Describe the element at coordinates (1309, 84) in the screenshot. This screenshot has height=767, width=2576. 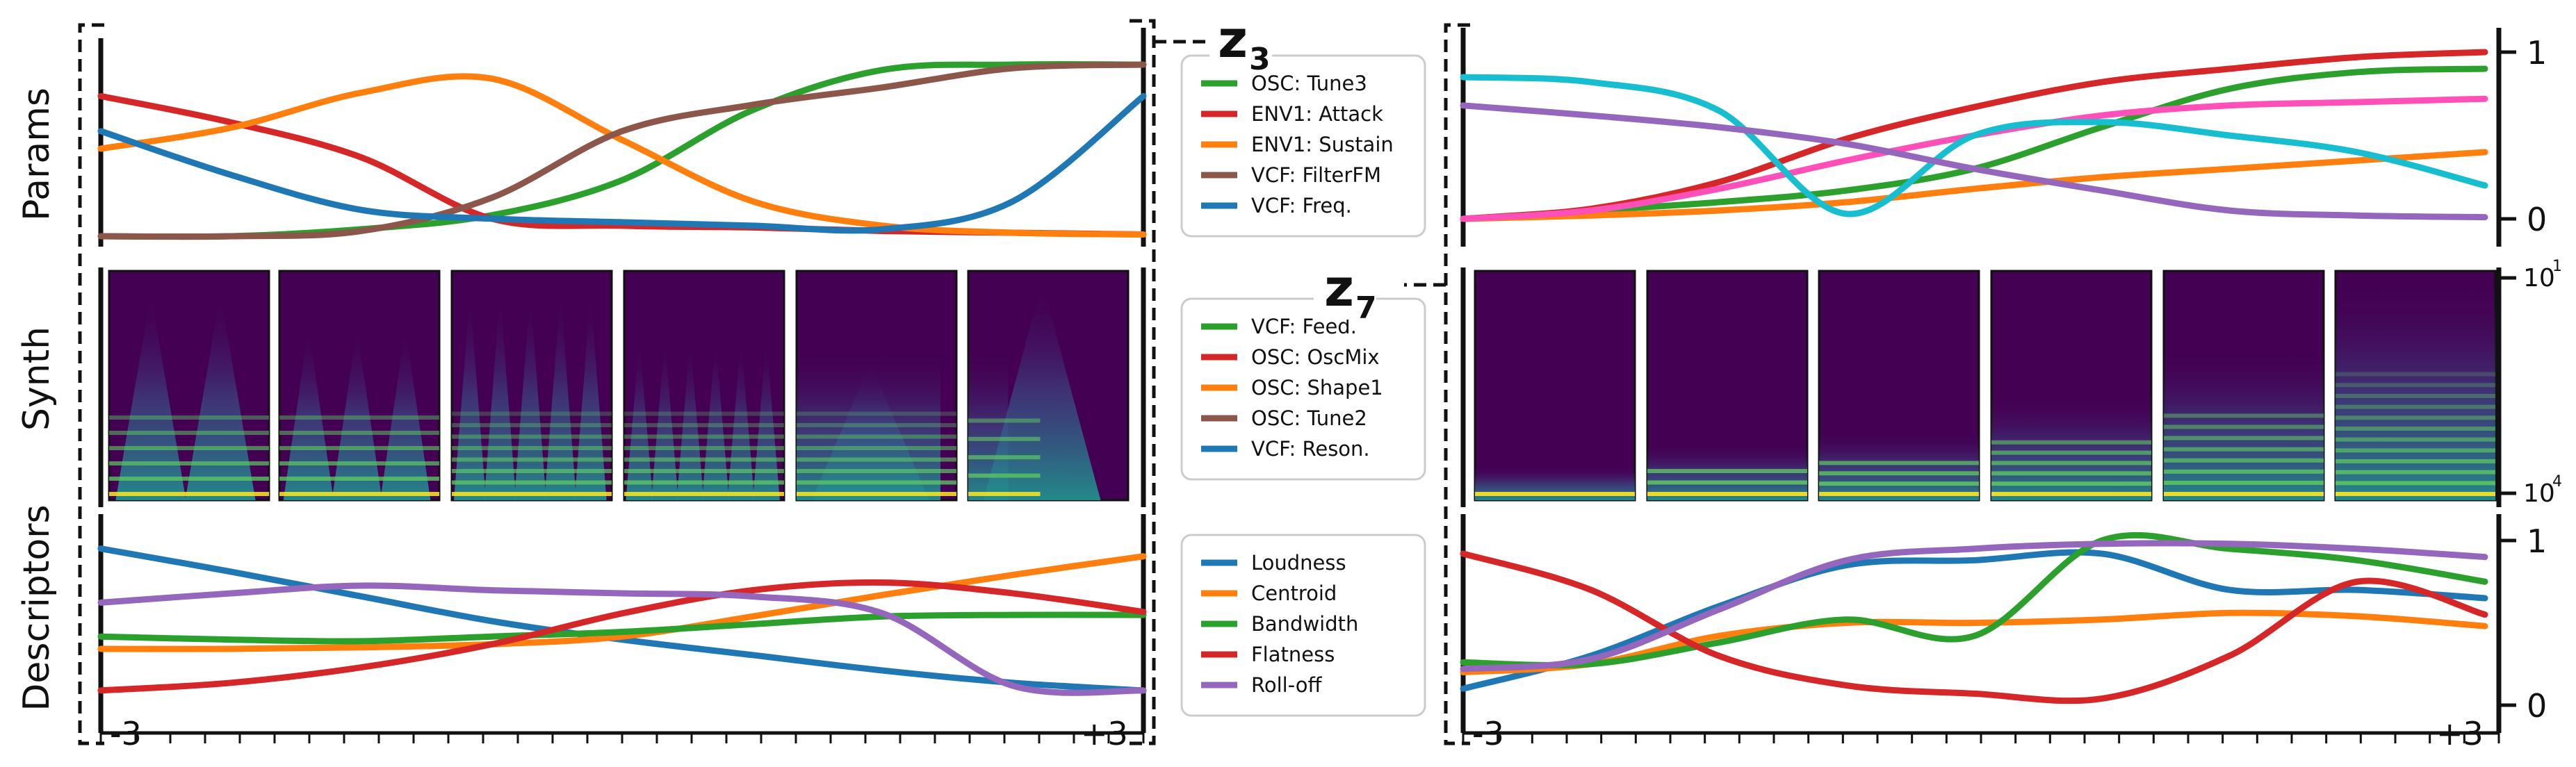
I see `legend-label: OSC: Tune3` at that location.